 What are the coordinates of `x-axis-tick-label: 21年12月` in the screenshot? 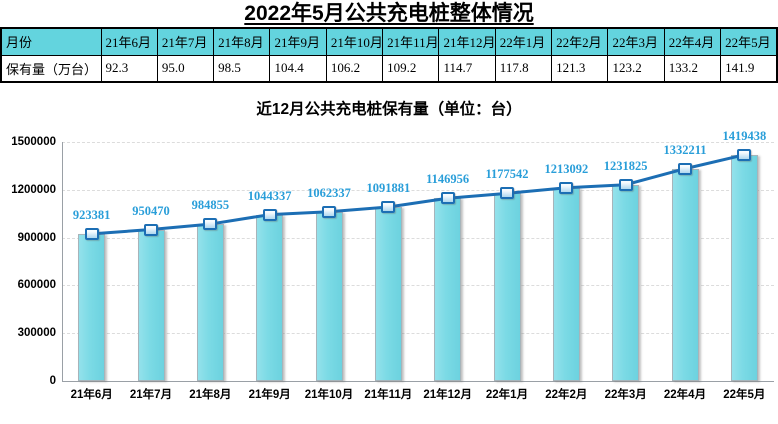 It's located at (447, 395).